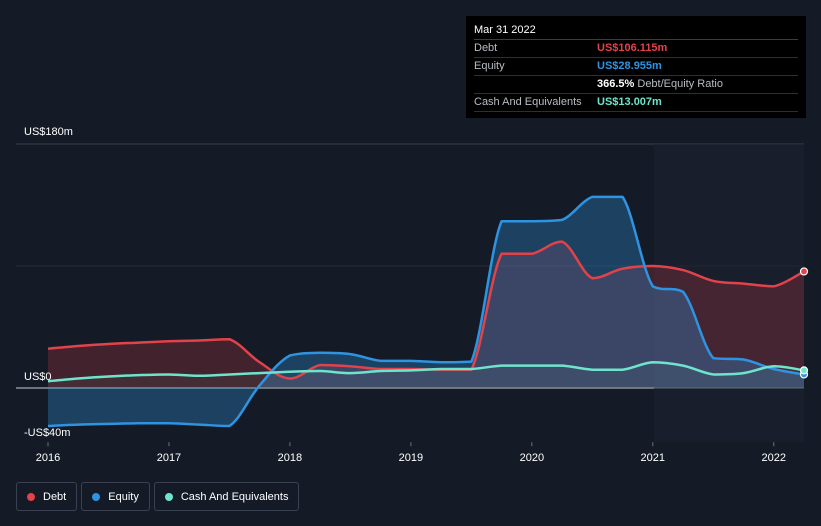  What do you see at coordinates (653, 458) in the screenshot?
I see `x-tick-label: 2021` at bounding box center [653, 458].